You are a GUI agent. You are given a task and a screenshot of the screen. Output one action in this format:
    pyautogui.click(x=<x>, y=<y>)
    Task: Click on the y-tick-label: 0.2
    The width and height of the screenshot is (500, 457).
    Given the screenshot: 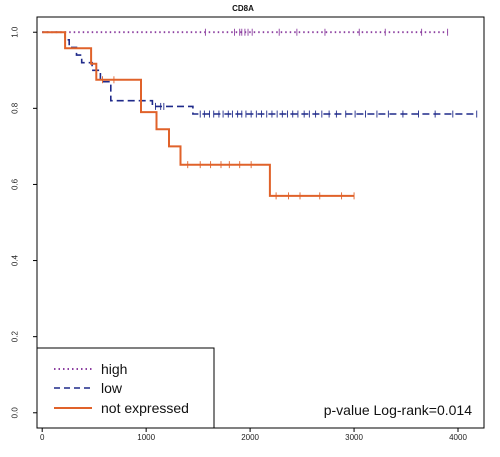 What is the action you would take?
    pyautogui.click(x=15, y=337)
    